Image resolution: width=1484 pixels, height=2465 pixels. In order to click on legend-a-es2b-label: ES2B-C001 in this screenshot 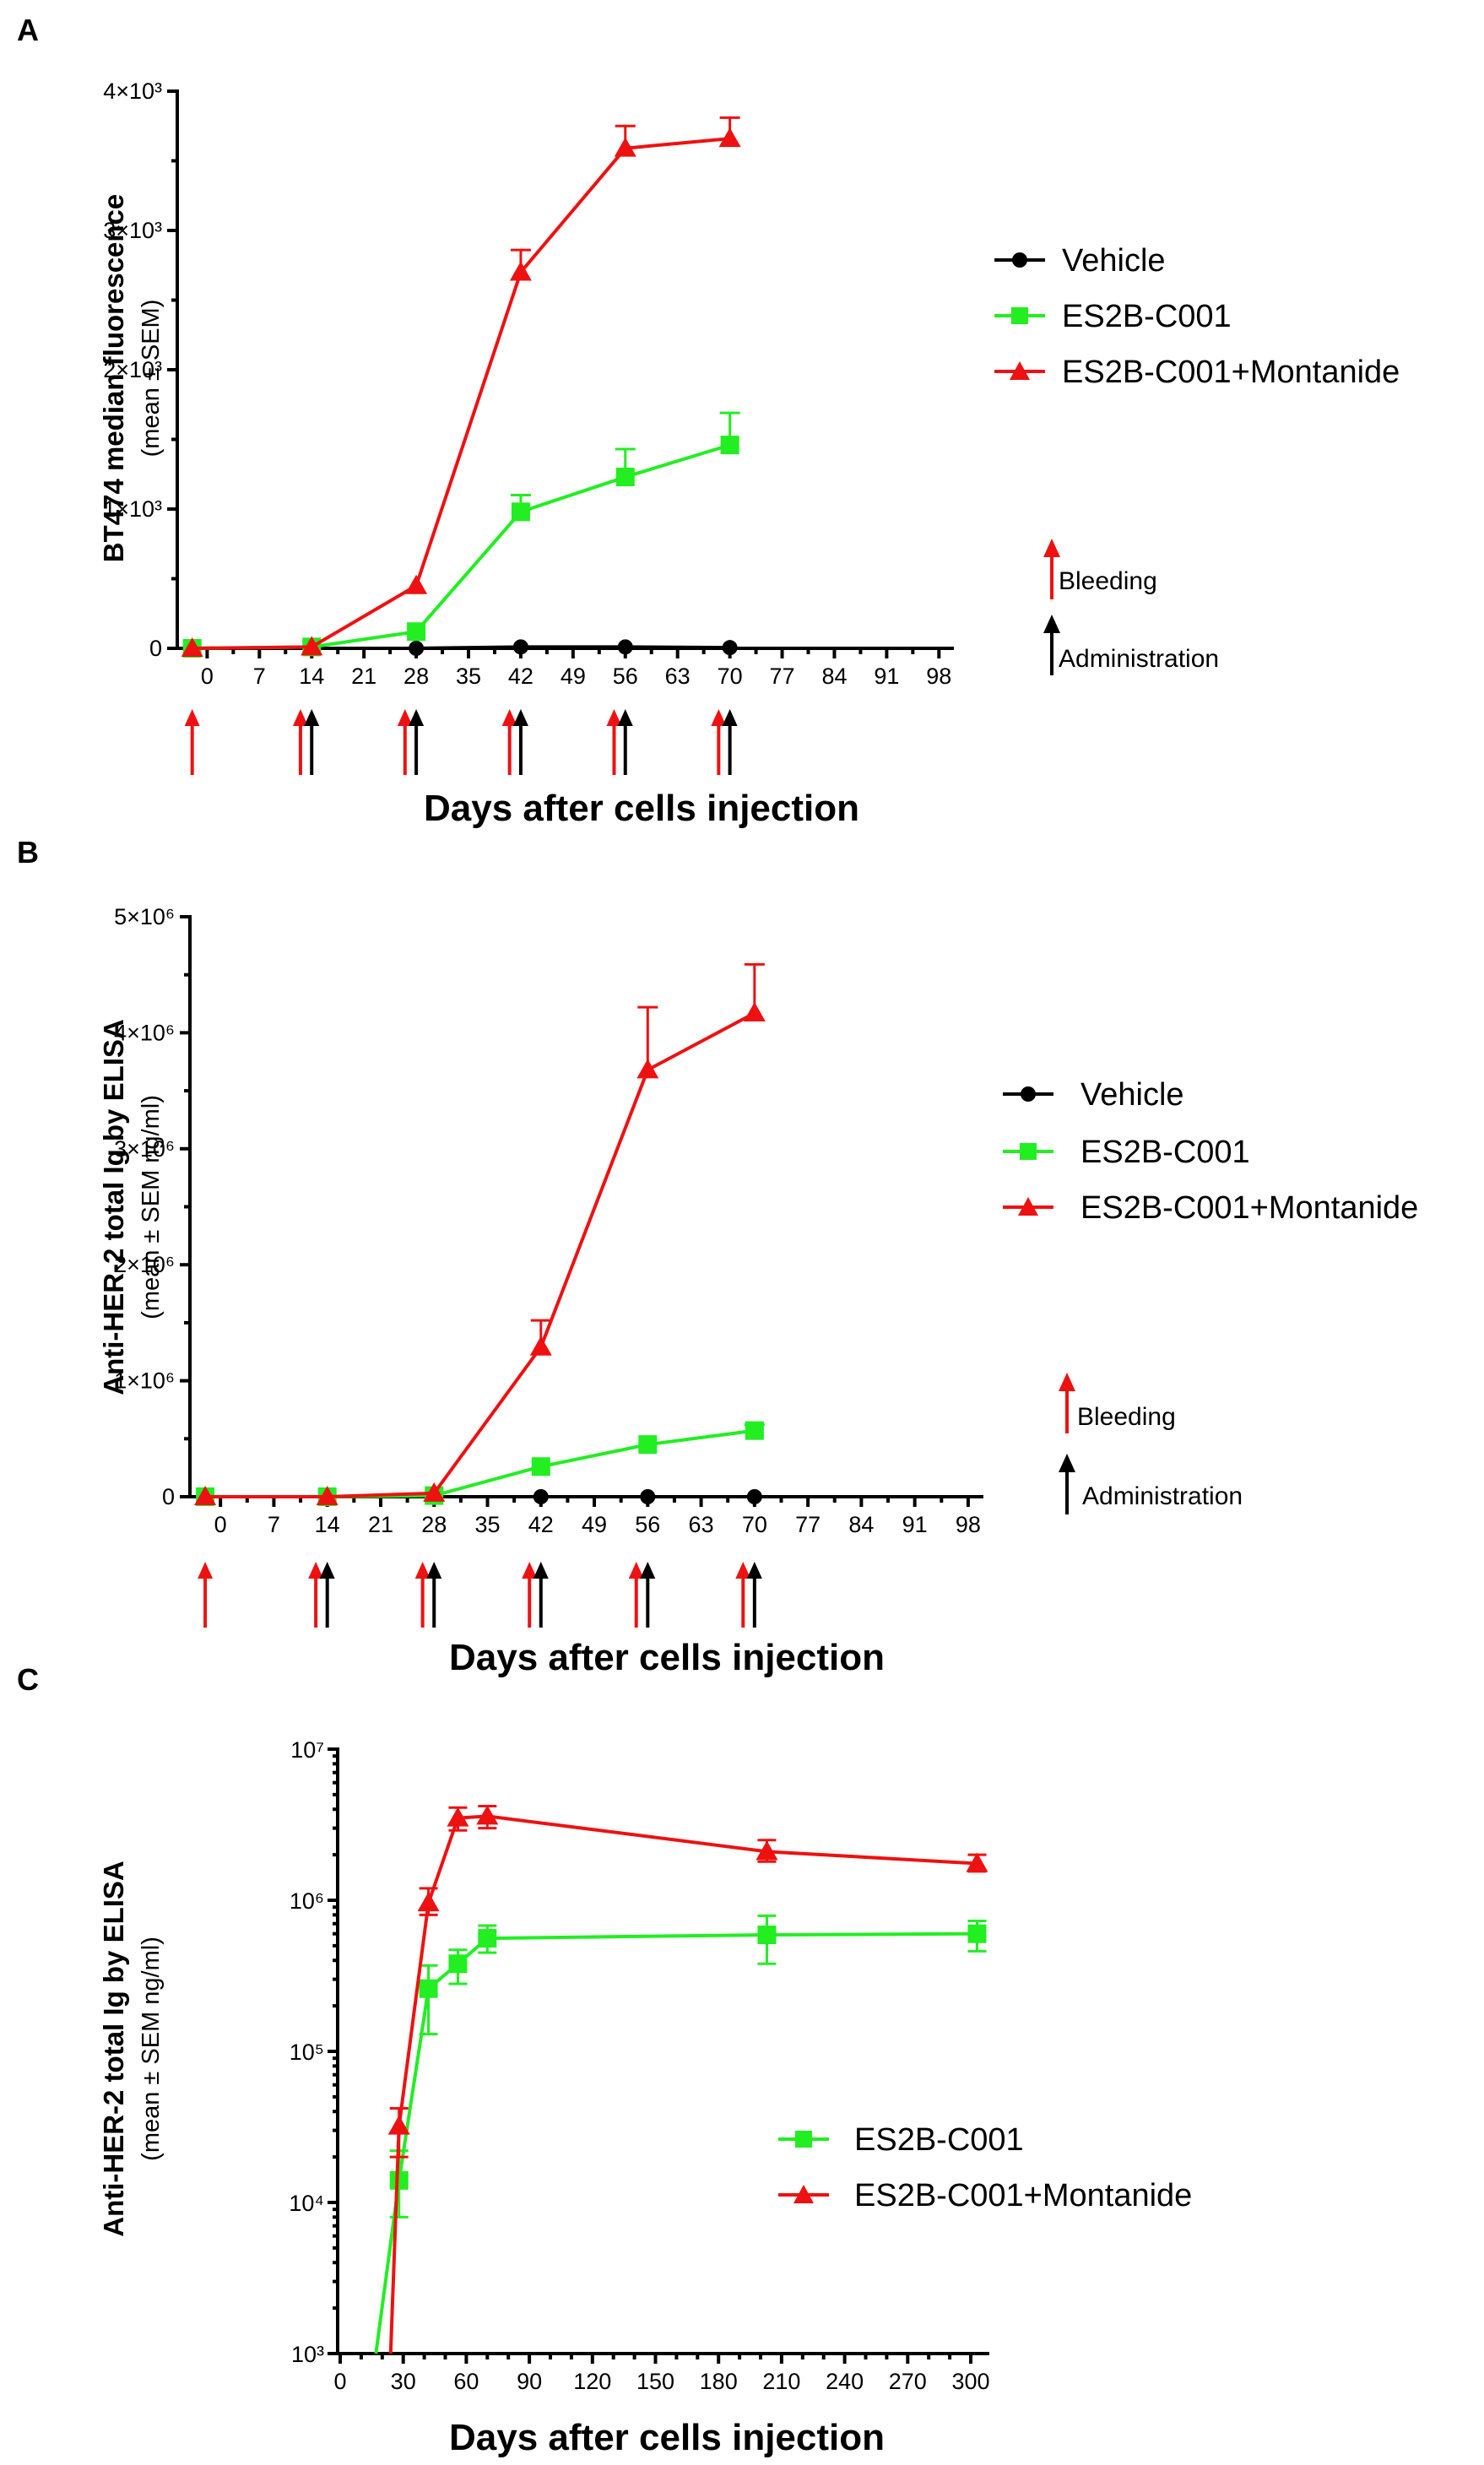, I will do `click(1147, 316)`.